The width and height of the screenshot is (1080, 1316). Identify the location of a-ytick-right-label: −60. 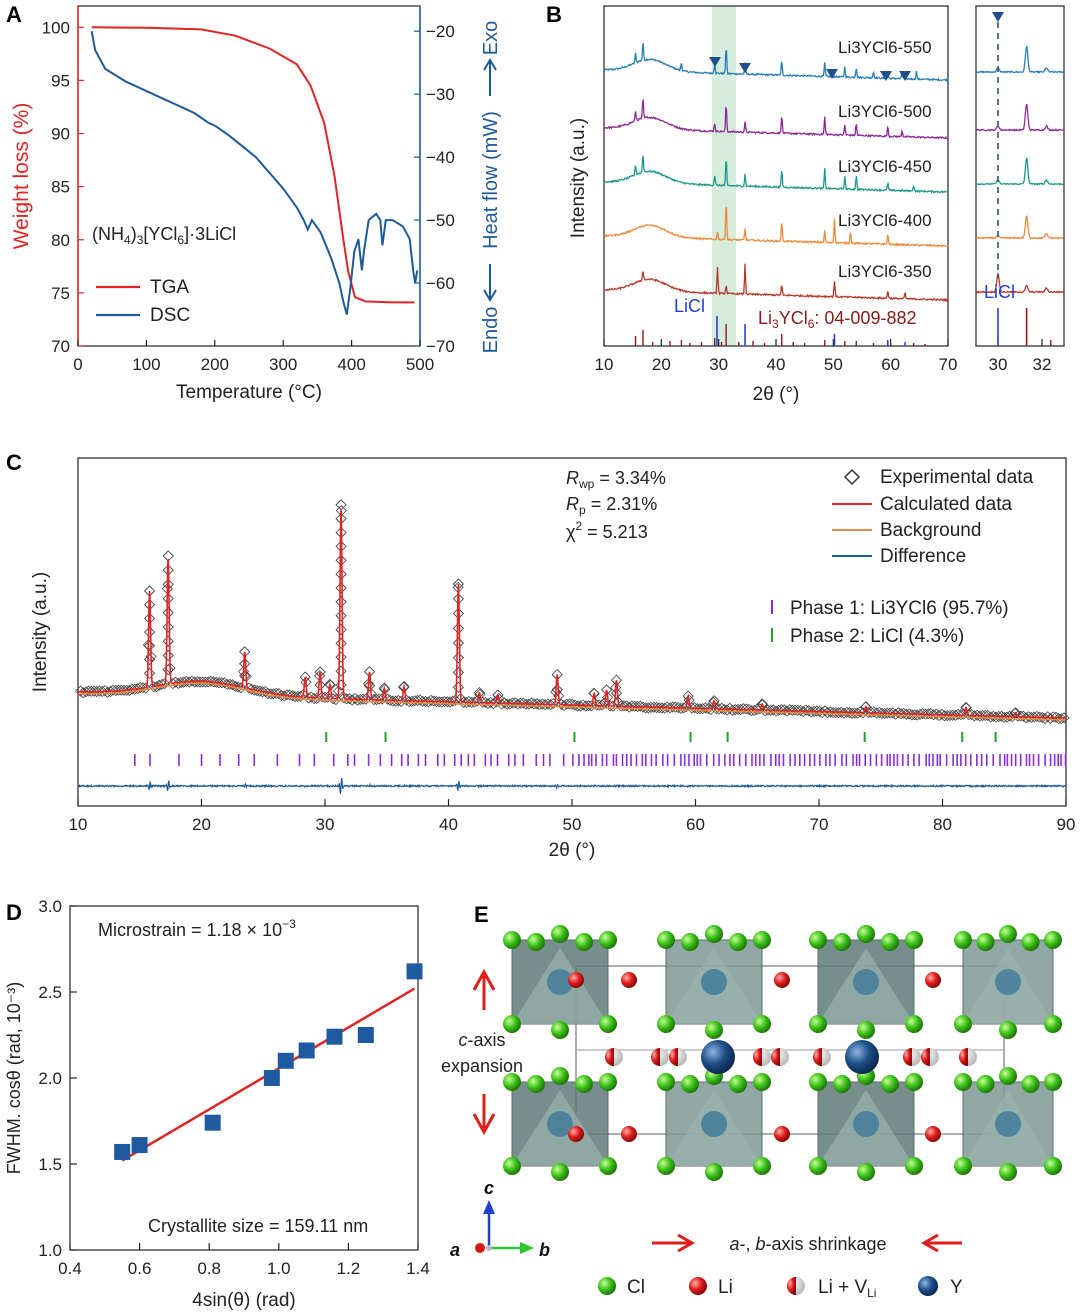
(440, 283).